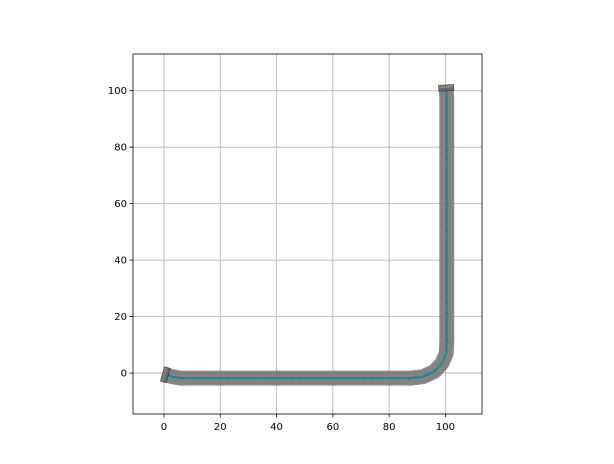 Image resolution: width=614 pixels, height=464 pixels. I want to click on x-tick-label: 40, so click(276, 427).